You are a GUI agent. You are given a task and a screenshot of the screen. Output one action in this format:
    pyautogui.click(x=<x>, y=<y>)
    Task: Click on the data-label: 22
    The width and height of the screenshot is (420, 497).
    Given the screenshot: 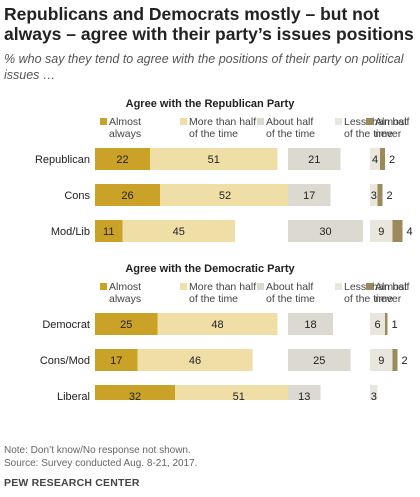 What is the action you would take?
    pyautogui.click(x=122, y=160)
    